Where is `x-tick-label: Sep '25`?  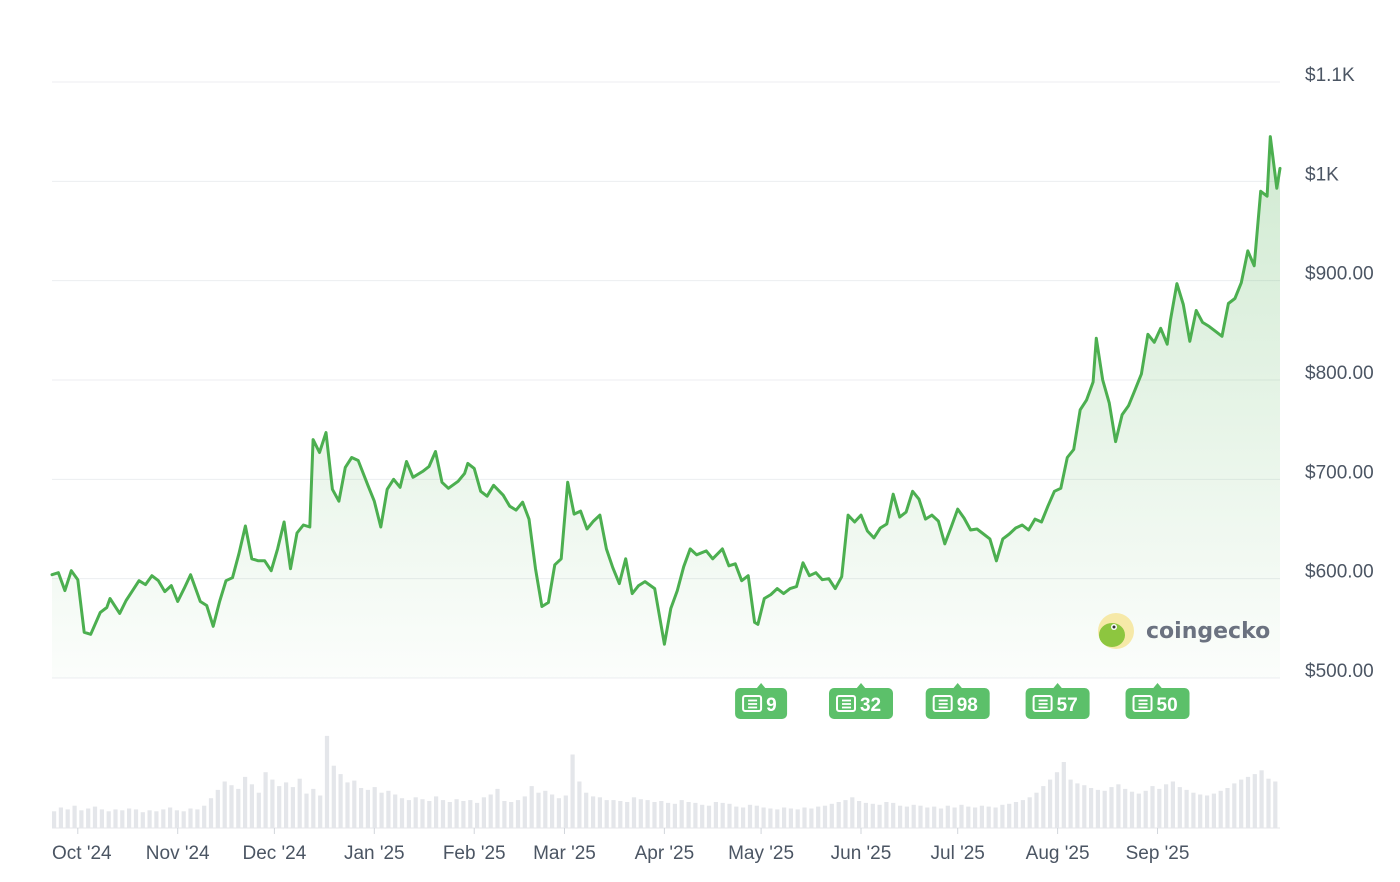 x-tick-label: Sep '25 is located at coordinates (1158, 853).